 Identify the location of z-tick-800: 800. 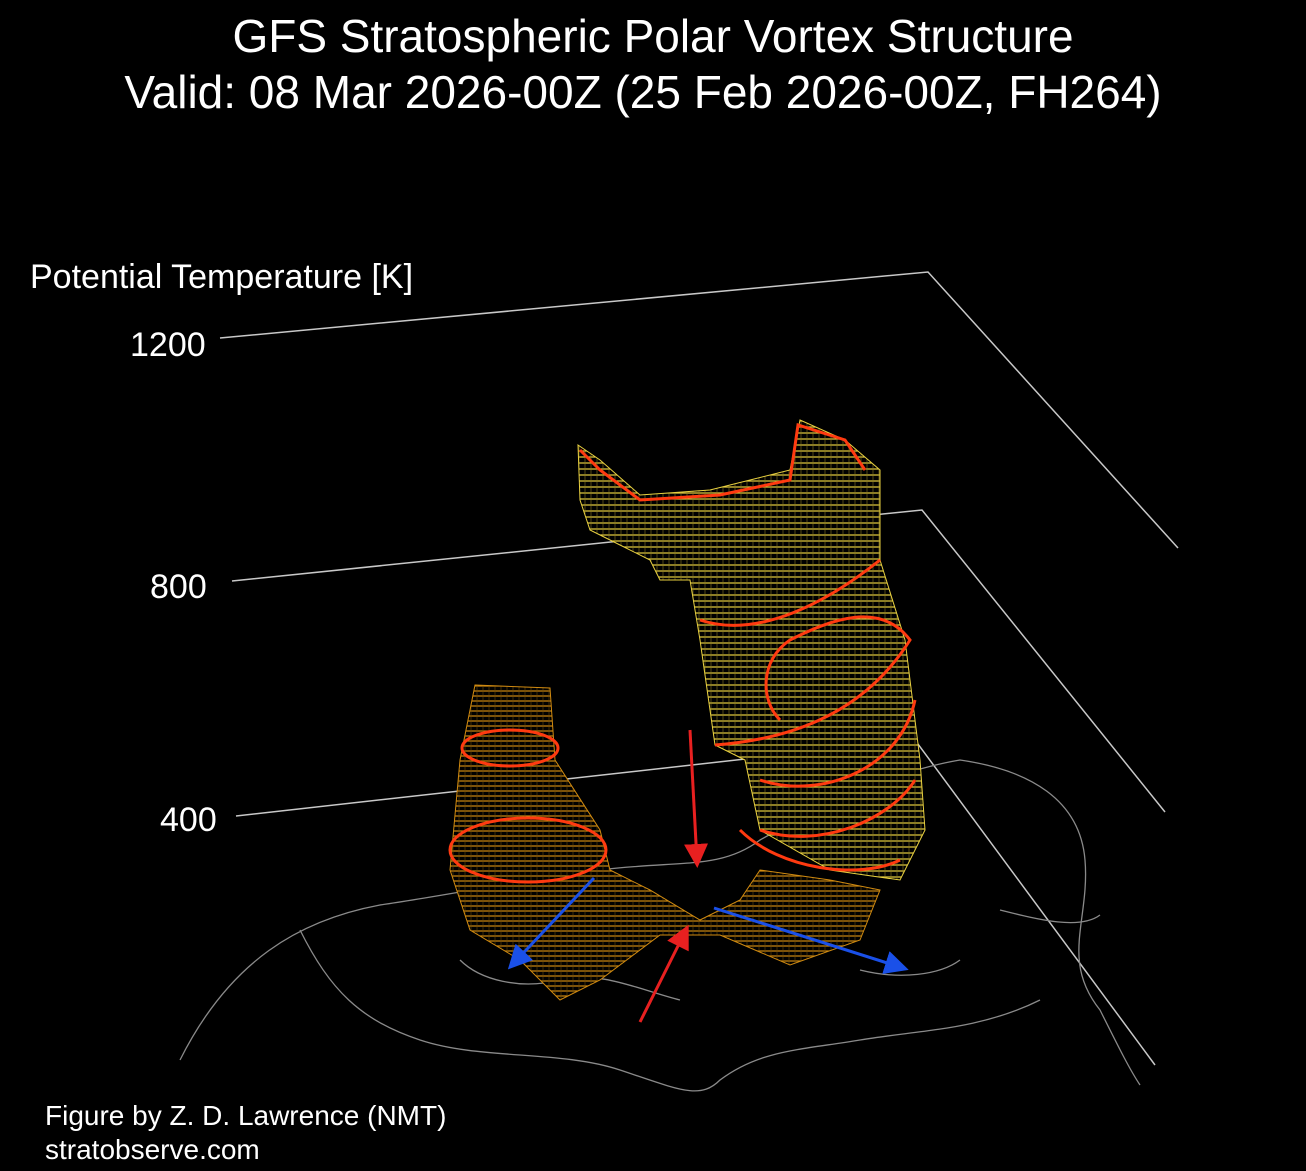
(178, 587).